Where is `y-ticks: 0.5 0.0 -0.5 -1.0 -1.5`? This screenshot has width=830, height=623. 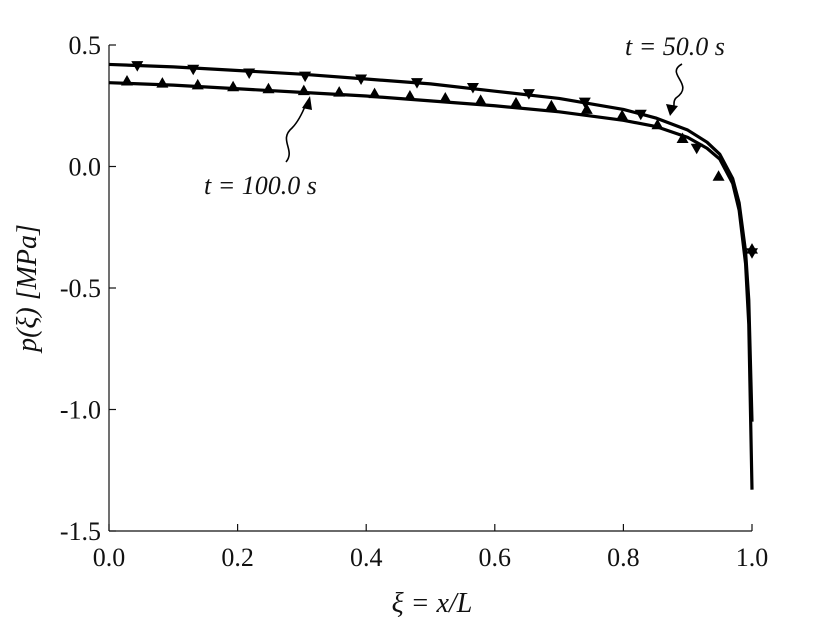 y-ticks: 0.5 0.0 -0.5 -1.0 -1.5 is located at coordinates (88, 288).